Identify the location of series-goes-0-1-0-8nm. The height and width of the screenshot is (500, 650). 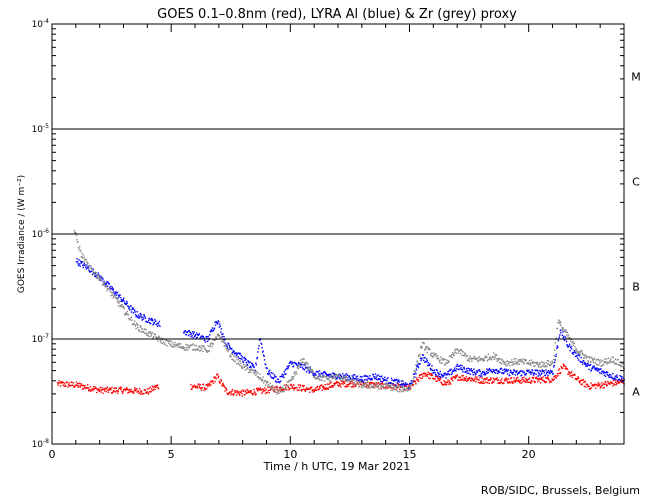
(340, 380).